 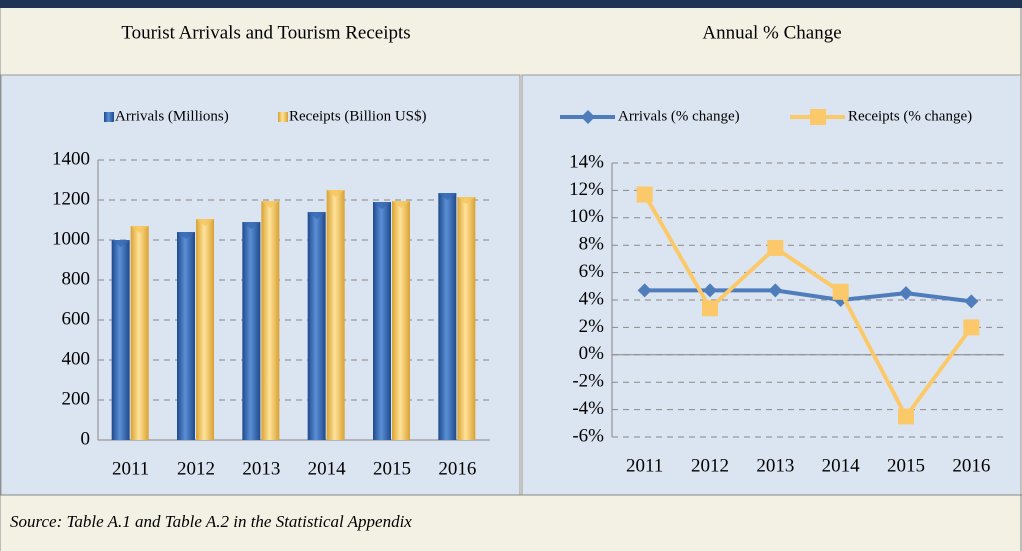 What do you see at coordinates (592, 298) in the screenshot?
I see `y-tick-label: 4%` at bounding box center [592, 298].